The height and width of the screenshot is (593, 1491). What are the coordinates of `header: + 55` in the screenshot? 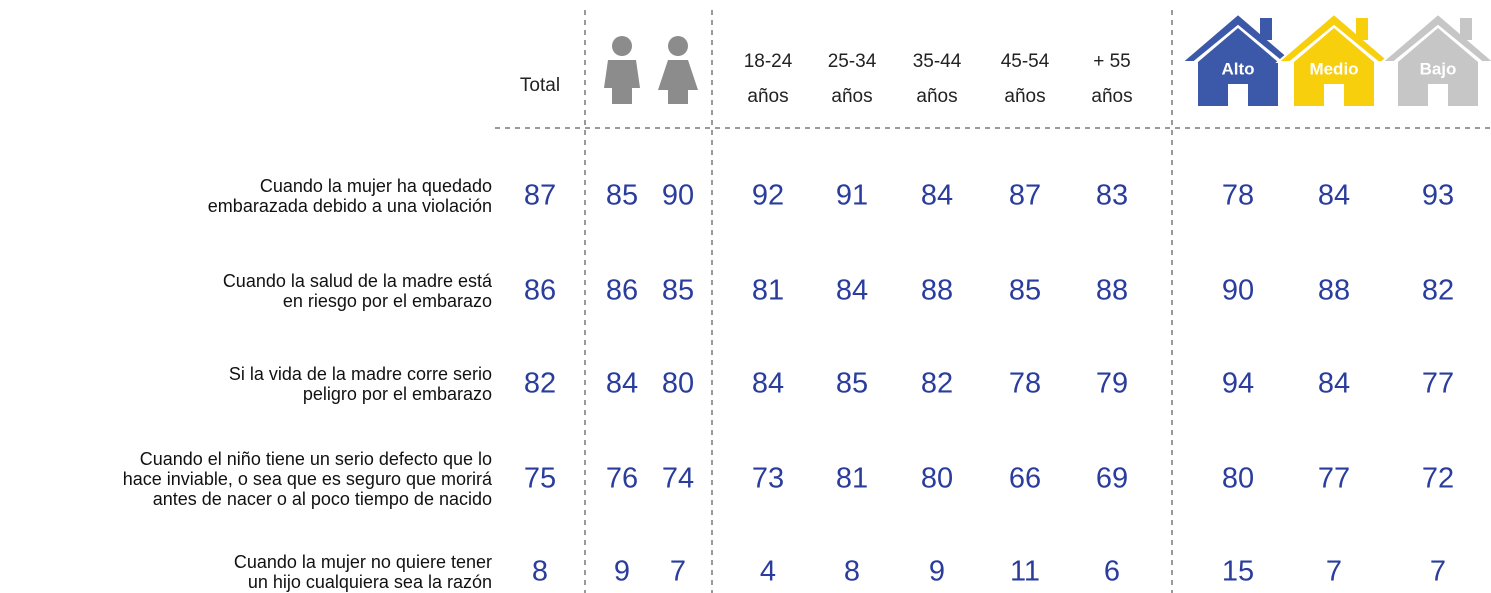 It's located at (1112, 61).